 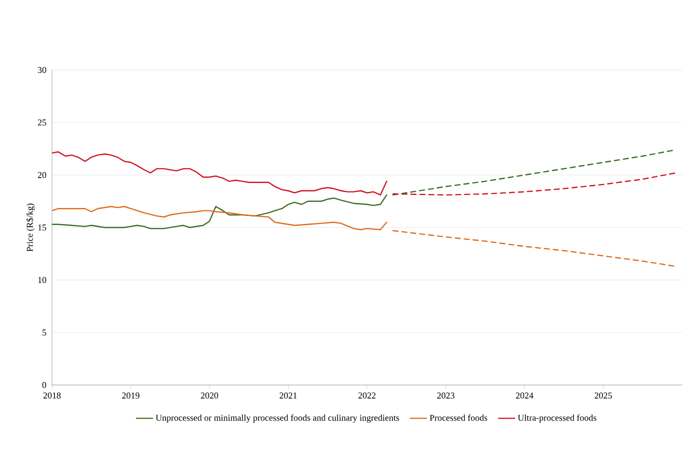 I want to click on x-tick-label: 2024, so click(x=525, y=395).